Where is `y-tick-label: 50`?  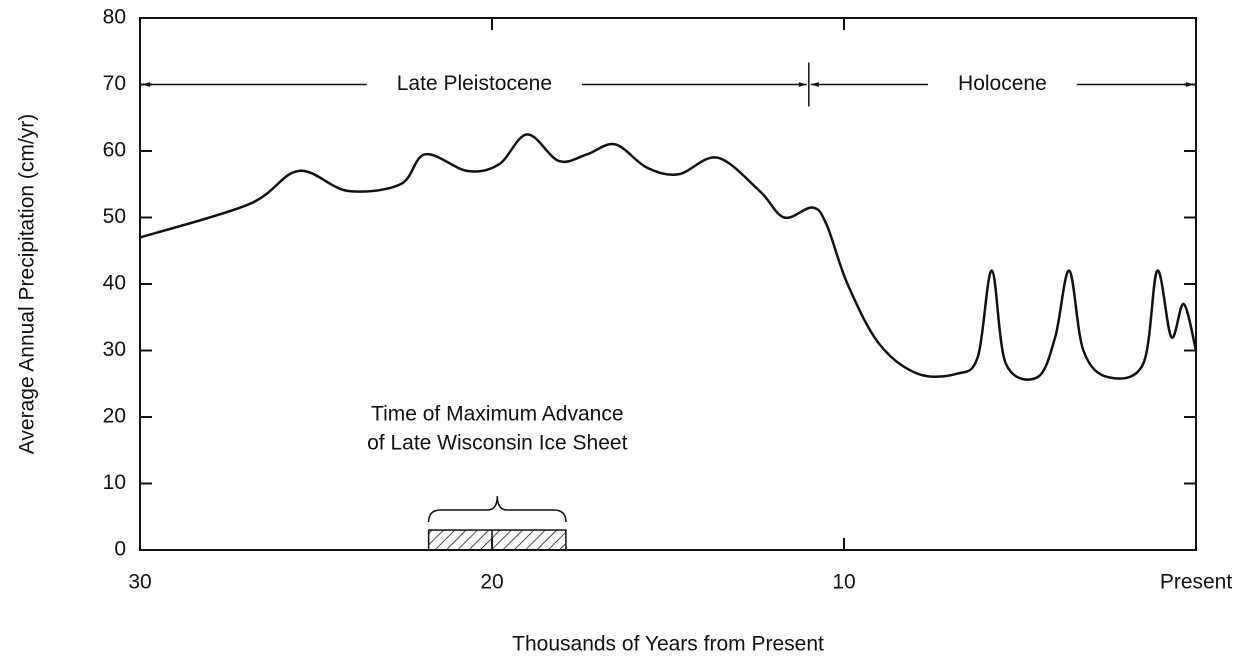 y-tick-label: 50 is located at coordinates (114, 216).